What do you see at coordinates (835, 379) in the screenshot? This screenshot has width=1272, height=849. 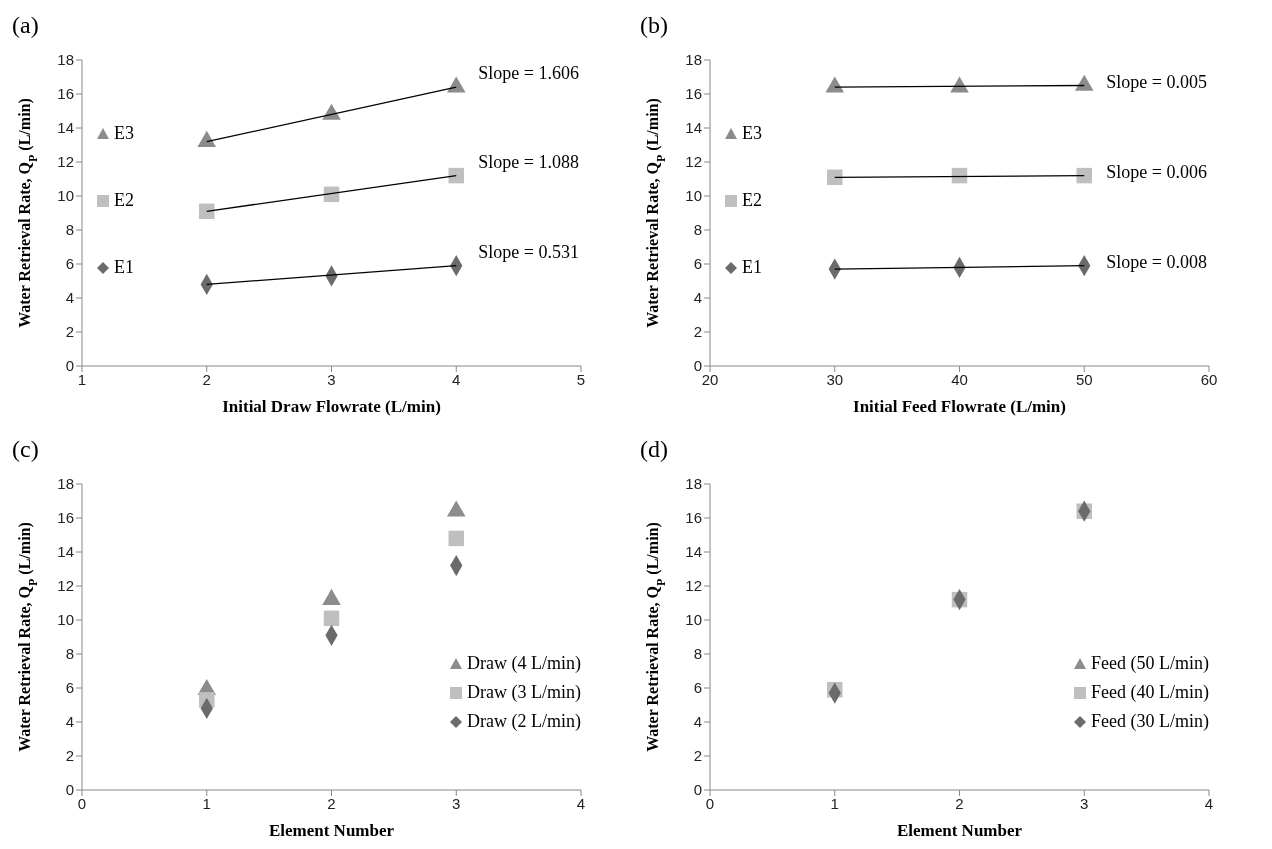 I see `x-tick-label: 30` at bounding box center [835, 379].